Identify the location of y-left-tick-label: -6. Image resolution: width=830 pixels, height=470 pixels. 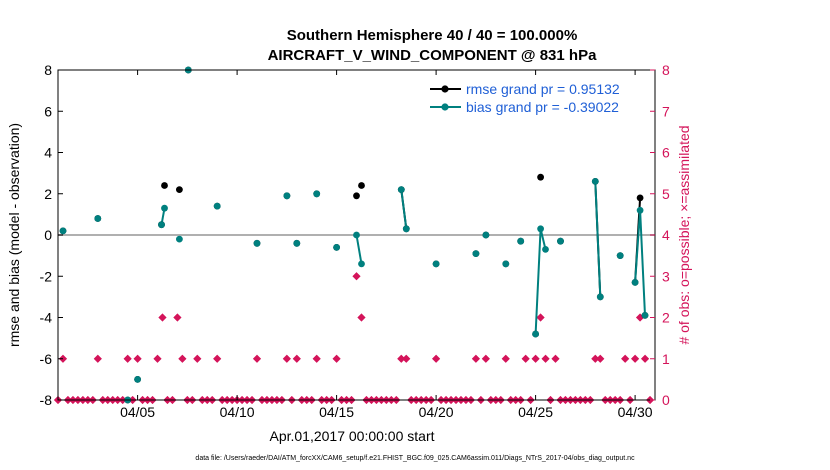
(46, 359).